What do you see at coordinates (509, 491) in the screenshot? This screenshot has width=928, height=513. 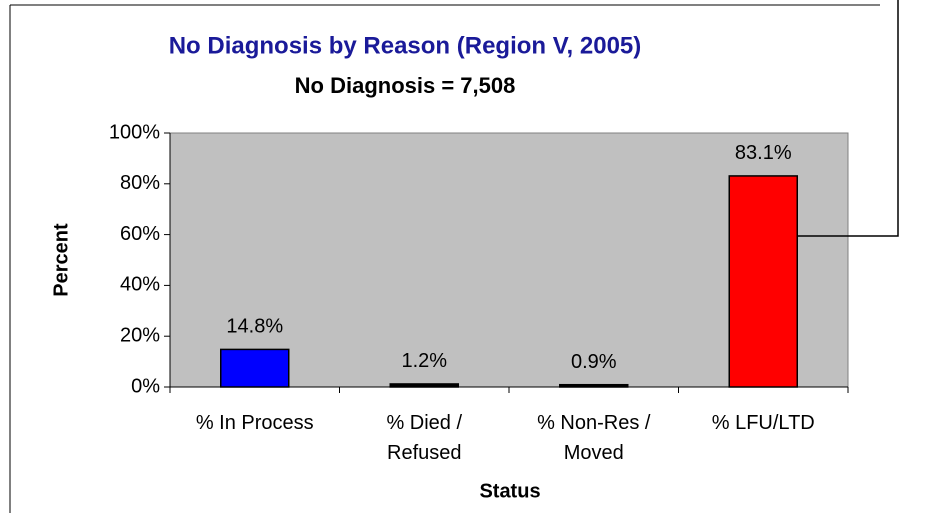 I see `x-axis-label: Status` at bounding box center [509, 491].